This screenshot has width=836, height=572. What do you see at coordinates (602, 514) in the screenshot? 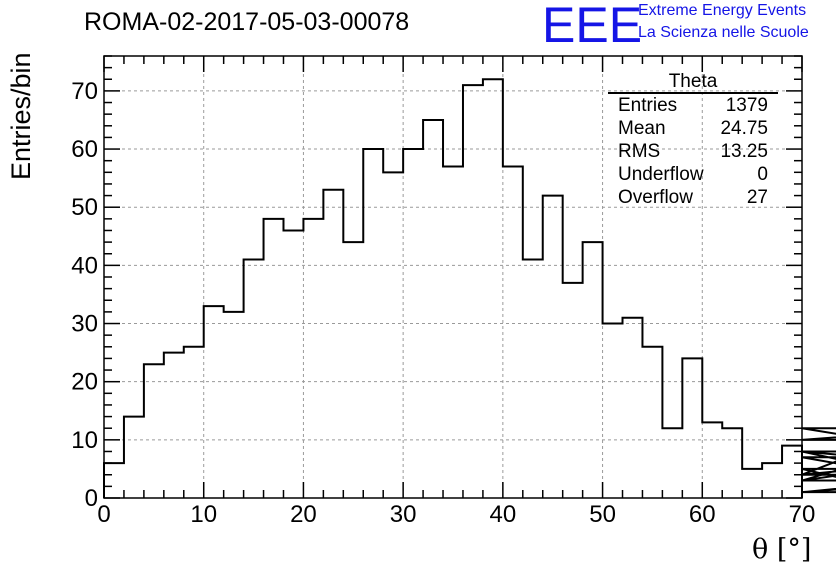
I see `x-tick-label: 50` at bounding box center [602, 514].